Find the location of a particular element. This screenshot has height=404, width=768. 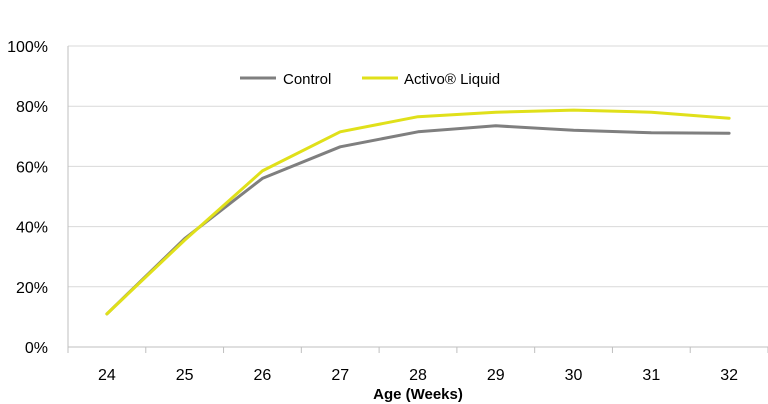

x-axis-title: Age (Weeks) is located at coordinates (418, 394).